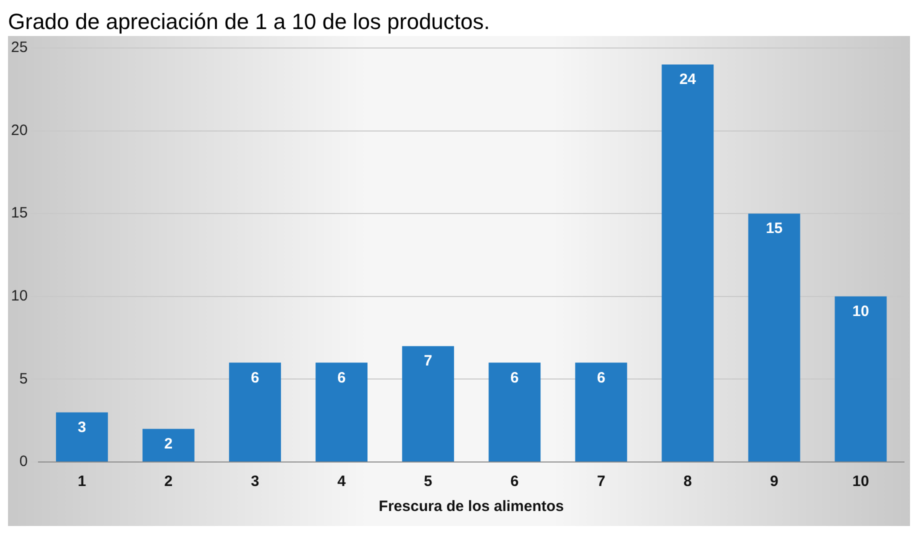 This screenshot has height=541, width=918. I want to click on x-tick-label: 3, so click(255, 481).